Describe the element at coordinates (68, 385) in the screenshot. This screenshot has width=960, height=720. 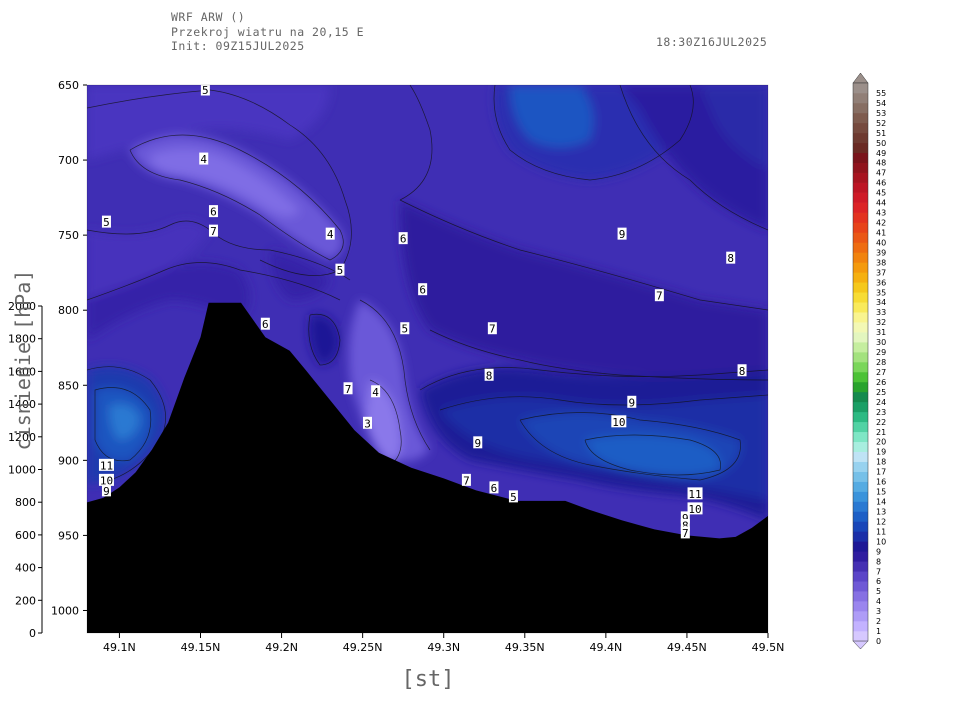
I see `y-tick-label: 850` at that location.